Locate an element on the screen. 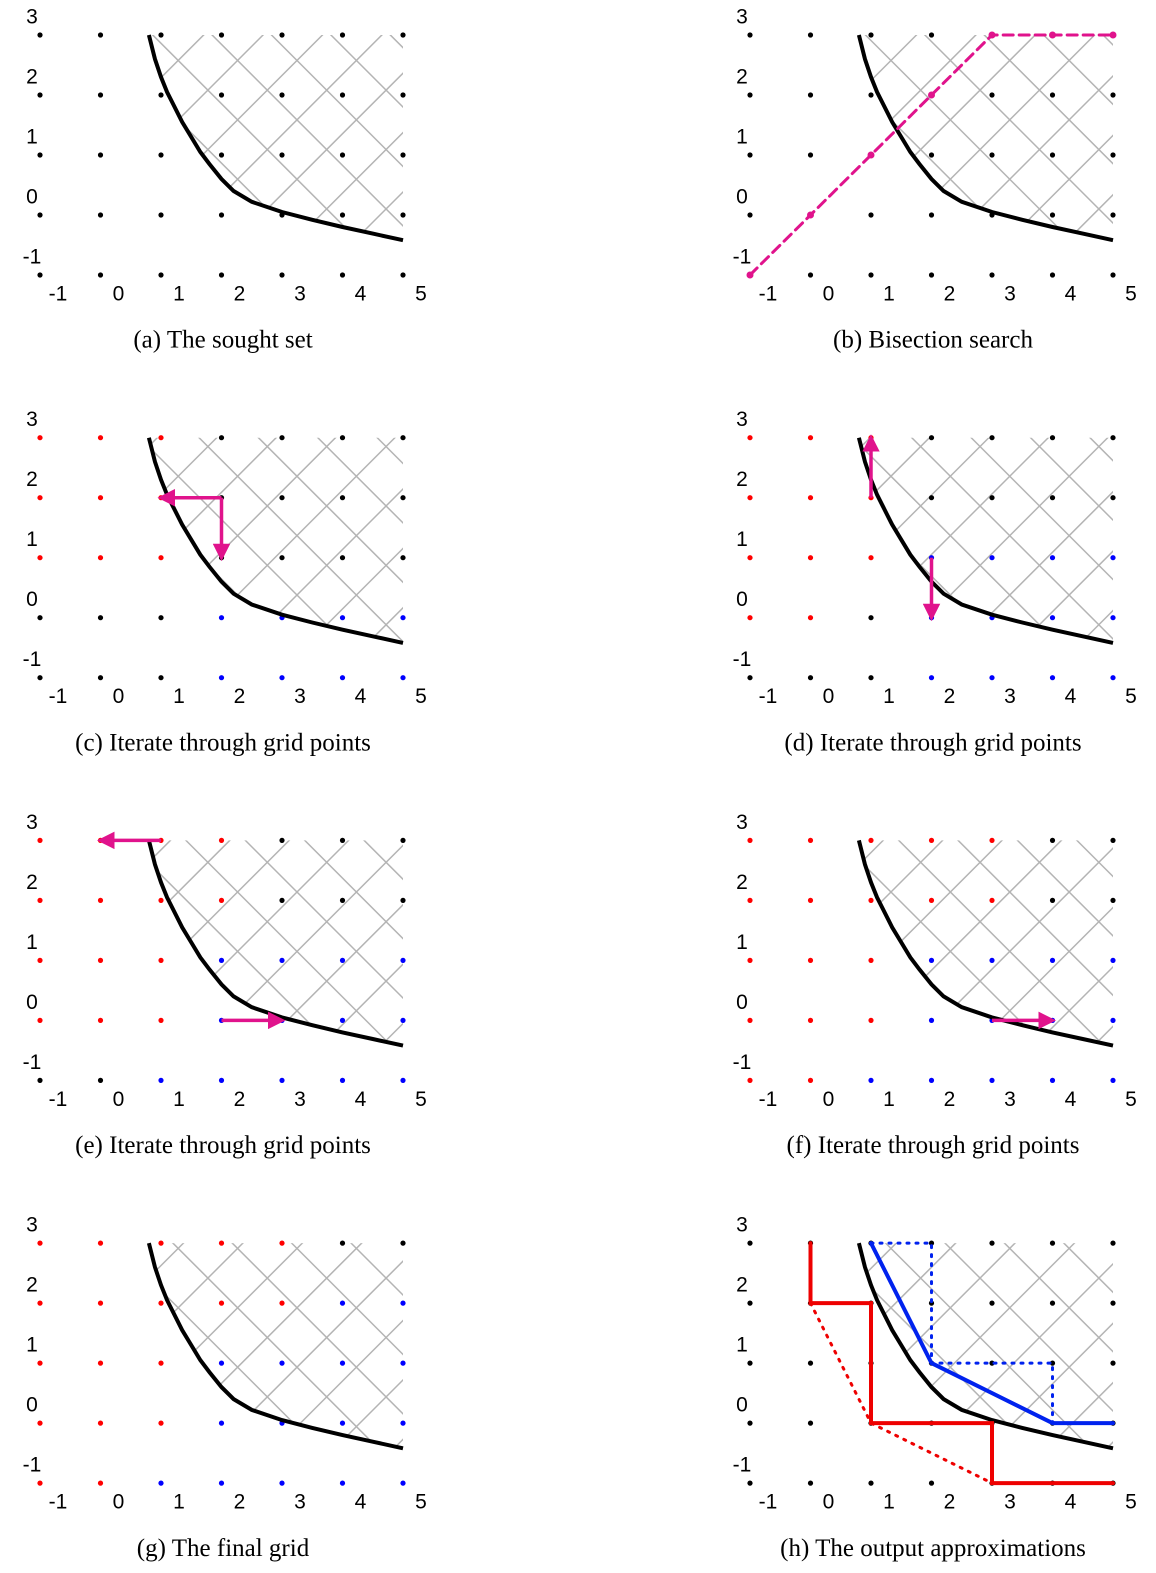 This screenshot has height=1573, width=1156. caption: (b) Bisection search is located at coordinates (933, 340).